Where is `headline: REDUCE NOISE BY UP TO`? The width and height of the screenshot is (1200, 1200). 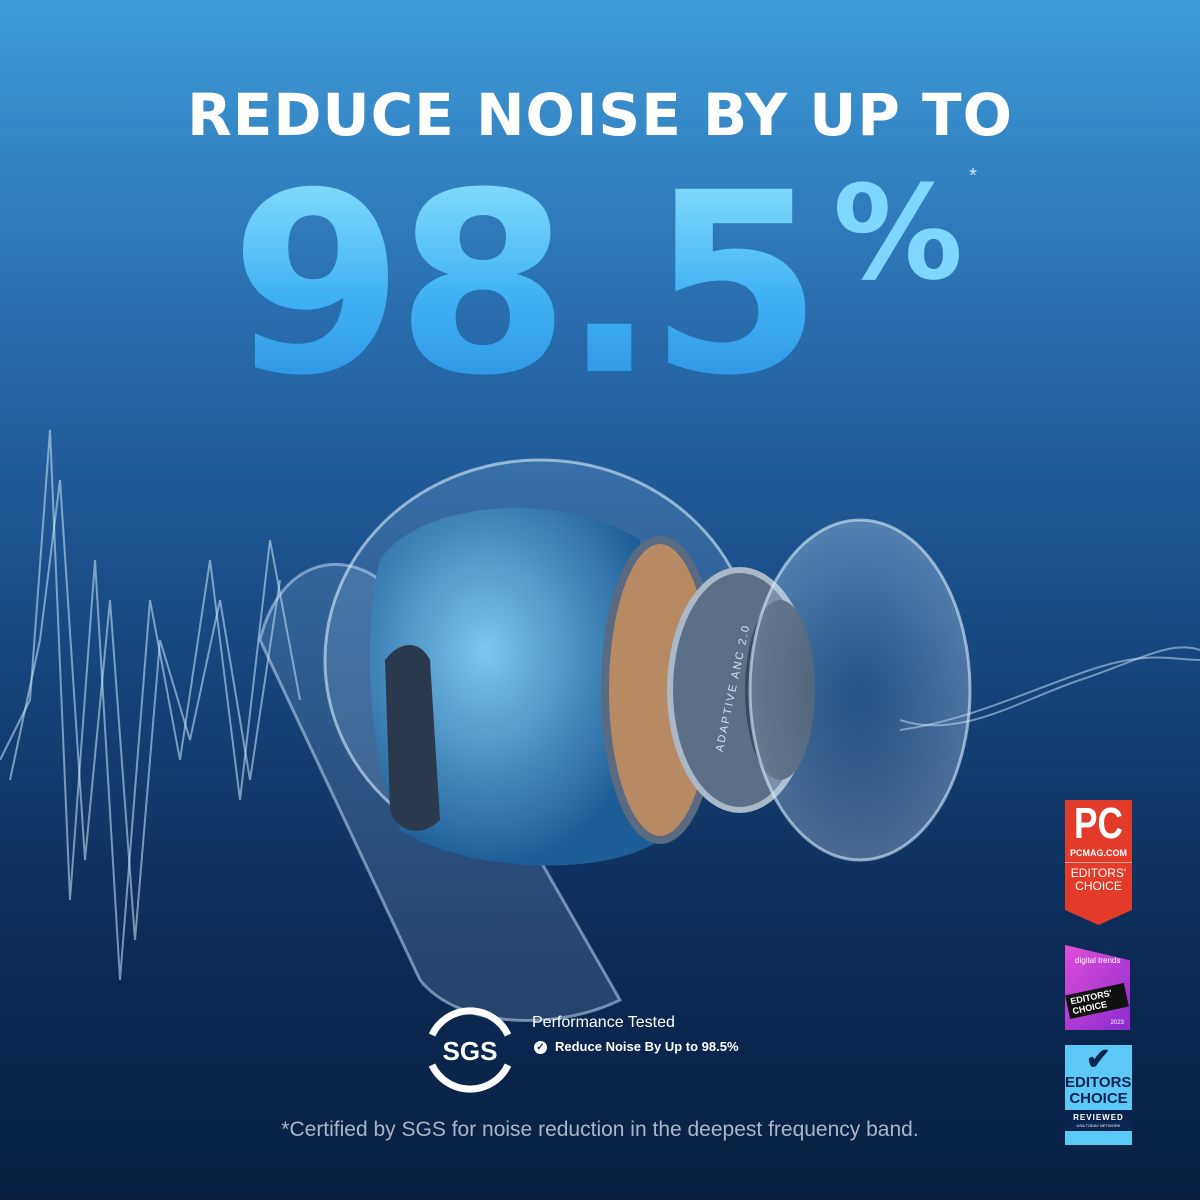 headline: REDUCE NOISE BY UP TO is located at coordinates (600, 115).